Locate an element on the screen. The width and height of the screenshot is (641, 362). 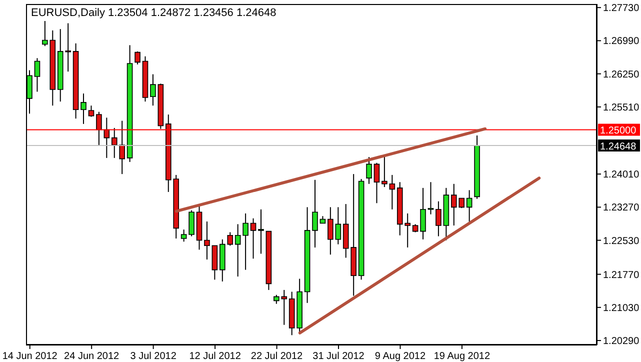
x-tick-label: 31 Jul 2012 is located at coordinates (338, 356).